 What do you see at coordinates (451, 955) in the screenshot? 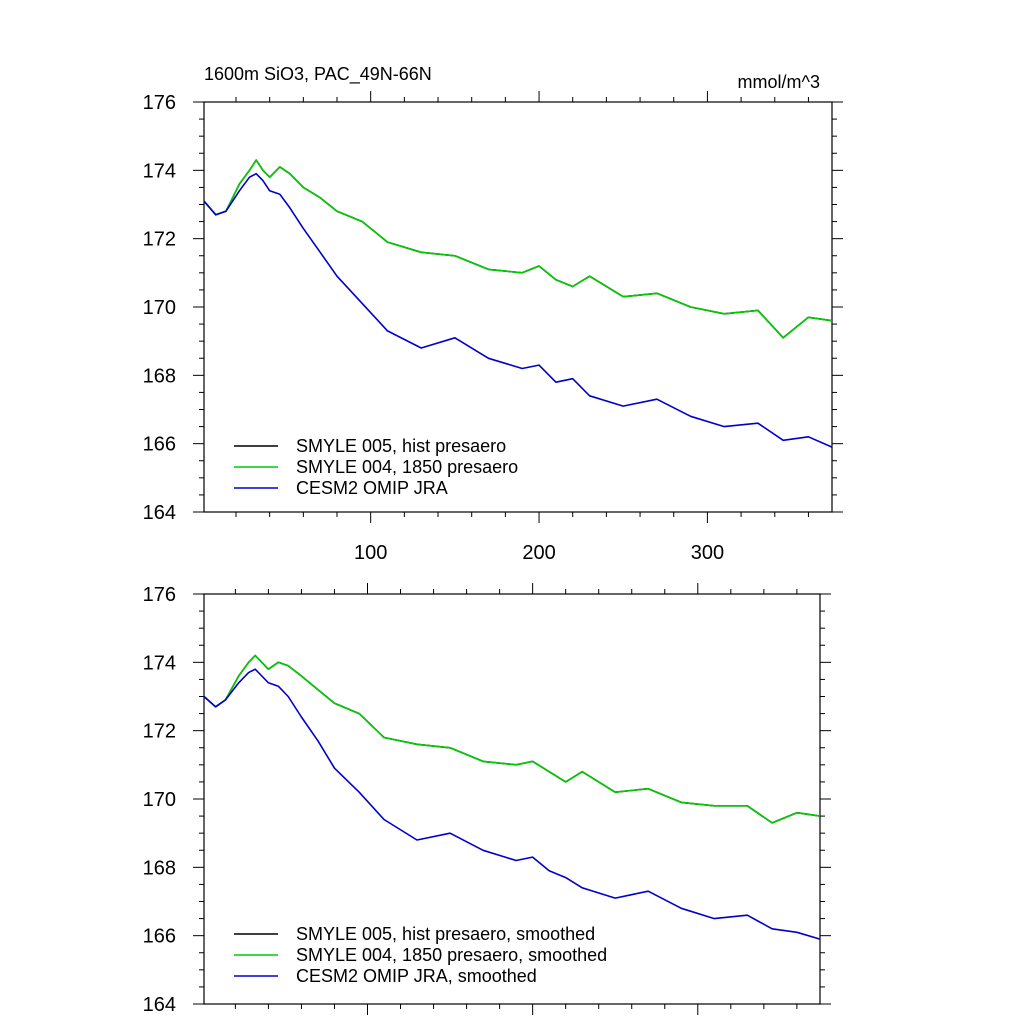
I see `legend-label: SMYLE 004, 1850 presaero, smoothed` at bounding box center [451, 955].